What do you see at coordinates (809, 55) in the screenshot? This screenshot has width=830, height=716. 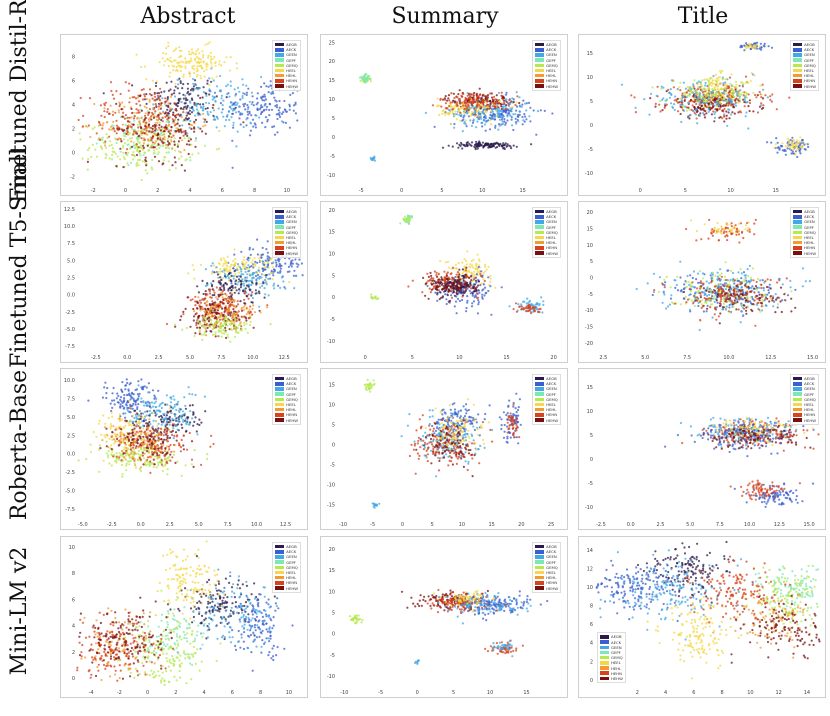 I see `legend-label: GEEN` at bounding box center [809, 55].